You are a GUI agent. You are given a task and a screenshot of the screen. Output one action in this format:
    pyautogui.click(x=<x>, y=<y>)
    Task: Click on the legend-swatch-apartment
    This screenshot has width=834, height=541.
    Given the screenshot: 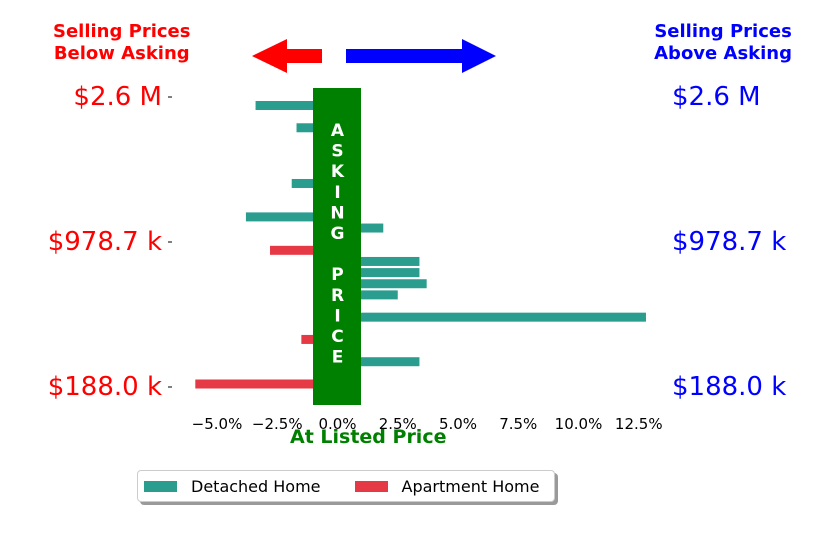 What is the action you would take?
    pyautogui.click(x=371, y=486)
    